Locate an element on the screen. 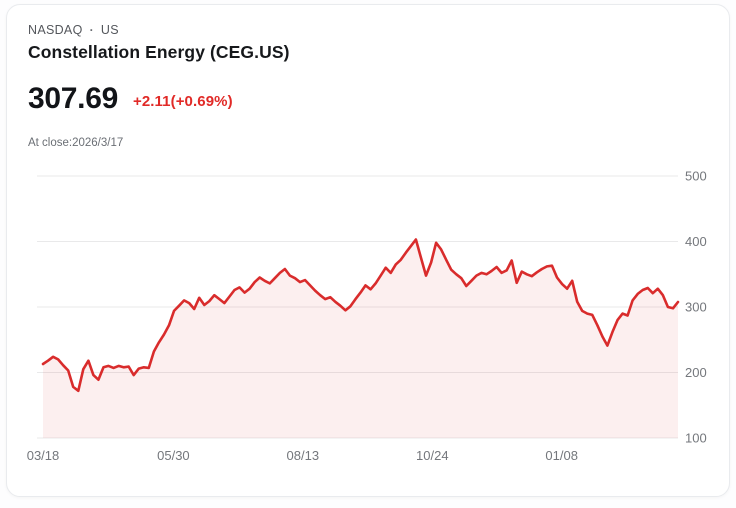  region-label: US is located at coordinates (109, 30).